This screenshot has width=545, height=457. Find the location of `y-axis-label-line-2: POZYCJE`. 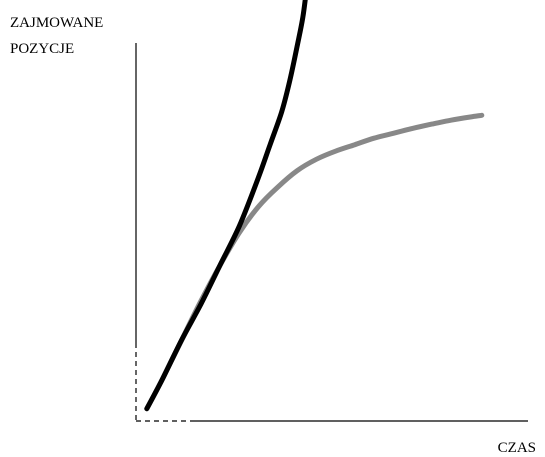

y-axis-label-line-2: POZYCJE is located at coordinates (42, 49).